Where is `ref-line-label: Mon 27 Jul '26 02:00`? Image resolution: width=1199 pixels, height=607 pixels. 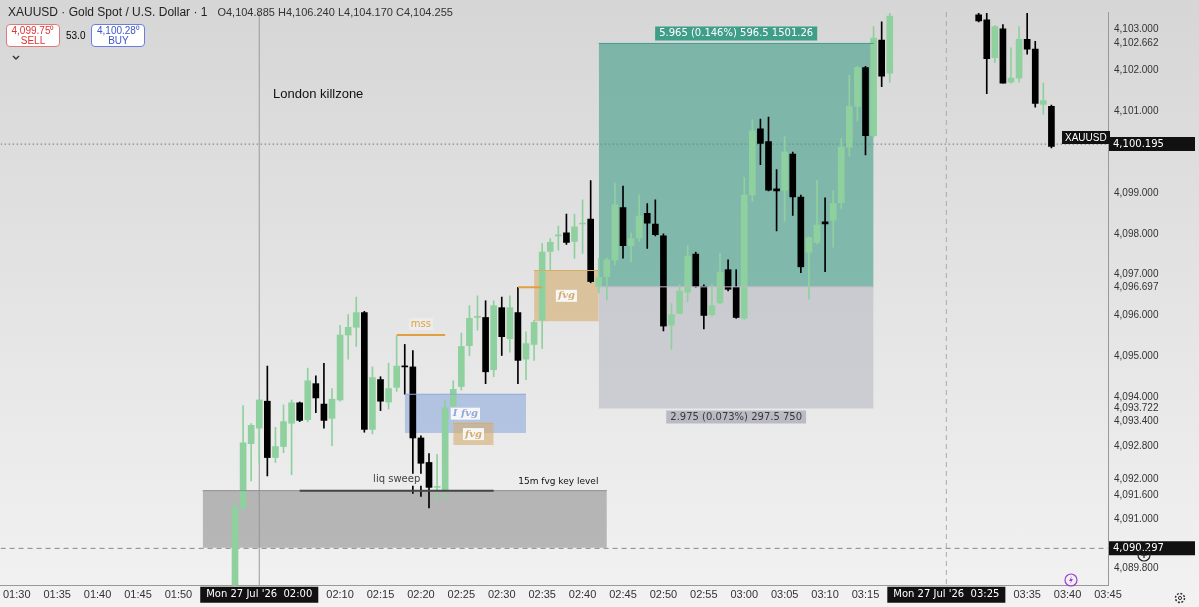
ref-line-label: Mon 27 Jul '26 02:00 is located at coordinates (259, 594).